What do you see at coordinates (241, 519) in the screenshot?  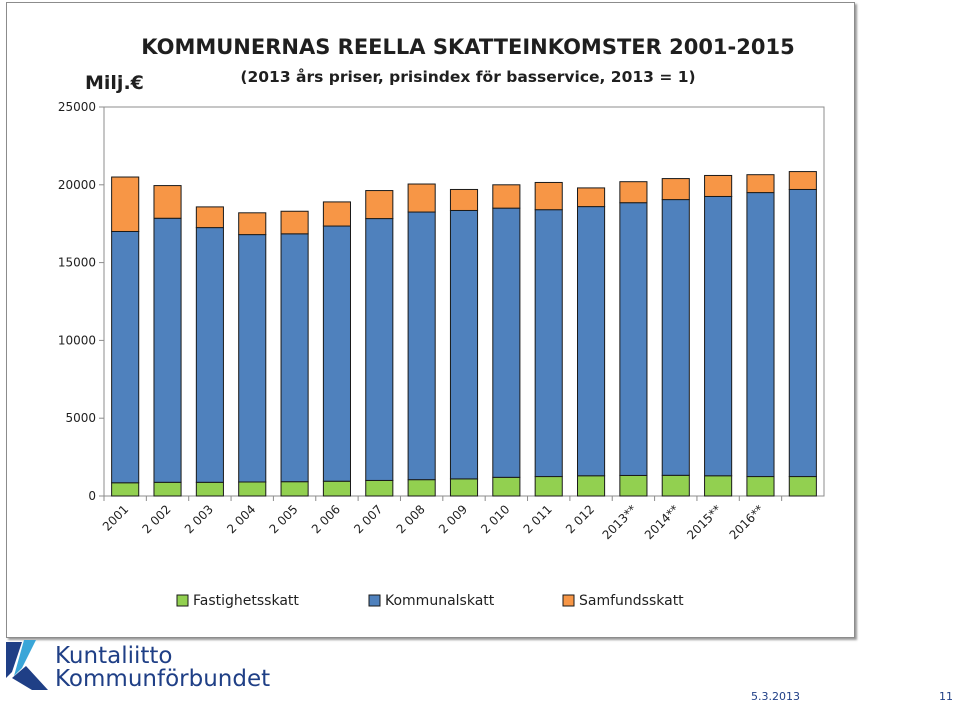 I see `x-tick-label: 2 004` at bounding box center [241, 519].